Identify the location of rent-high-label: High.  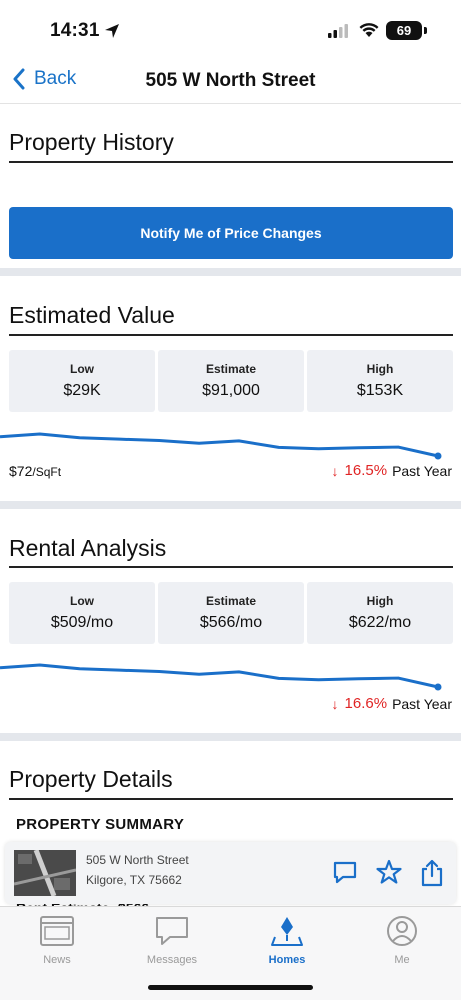
(380, 601).